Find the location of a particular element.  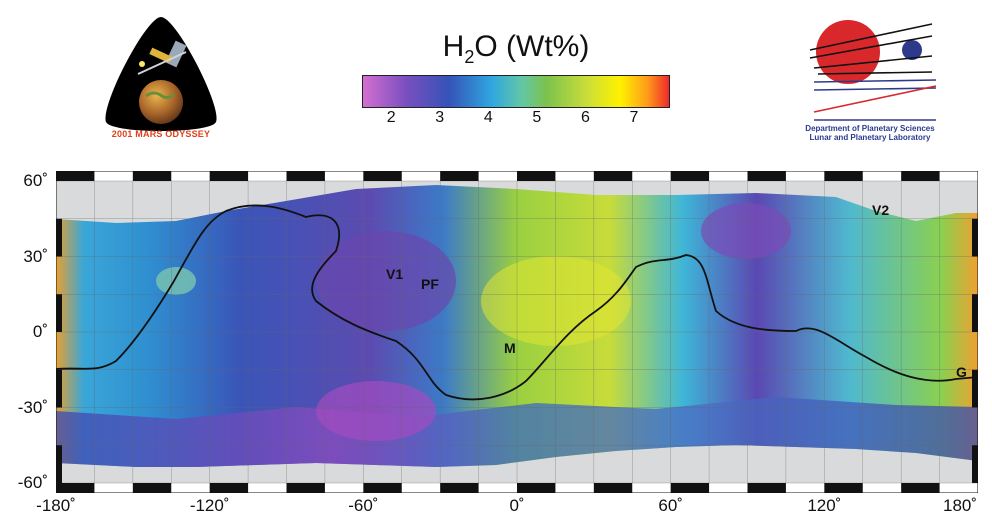

colorbar-tick-3: 3 is located at coordinates (440, 117).